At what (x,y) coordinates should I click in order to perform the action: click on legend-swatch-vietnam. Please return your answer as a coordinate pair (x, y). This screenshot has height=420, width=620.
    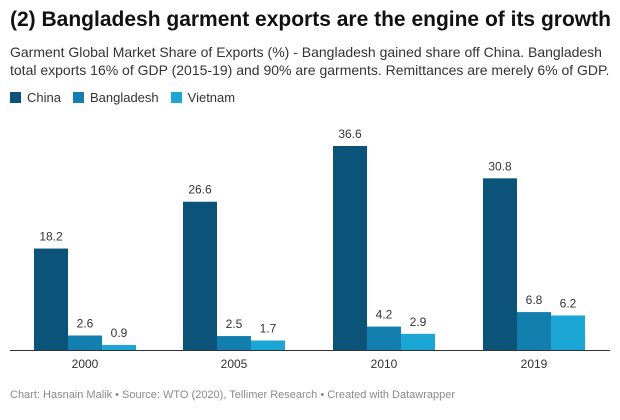
    Looking at the image, I should click on (176, 97).